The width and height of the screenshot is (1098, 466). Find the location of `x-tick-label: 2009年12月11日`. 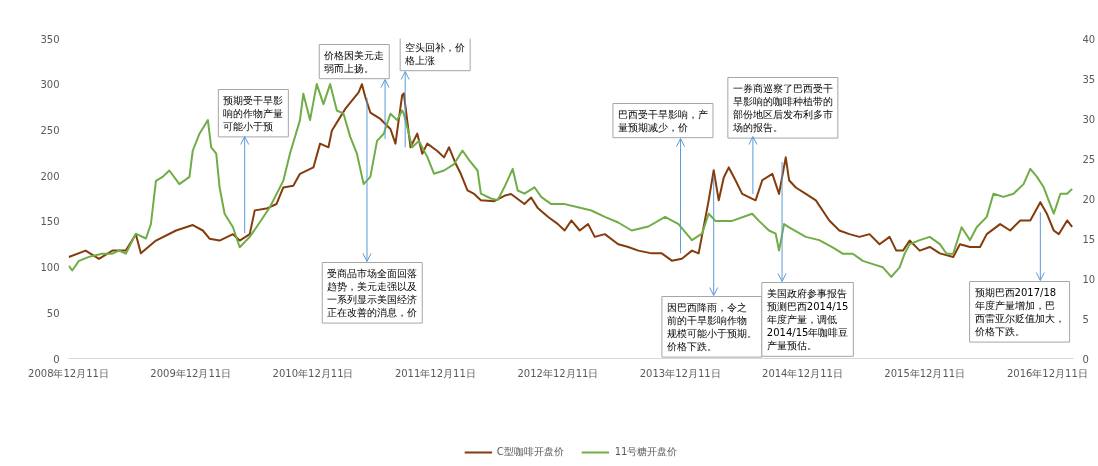

x-tick-label: 2009年12月11日 is located at coordinates (191, 373).